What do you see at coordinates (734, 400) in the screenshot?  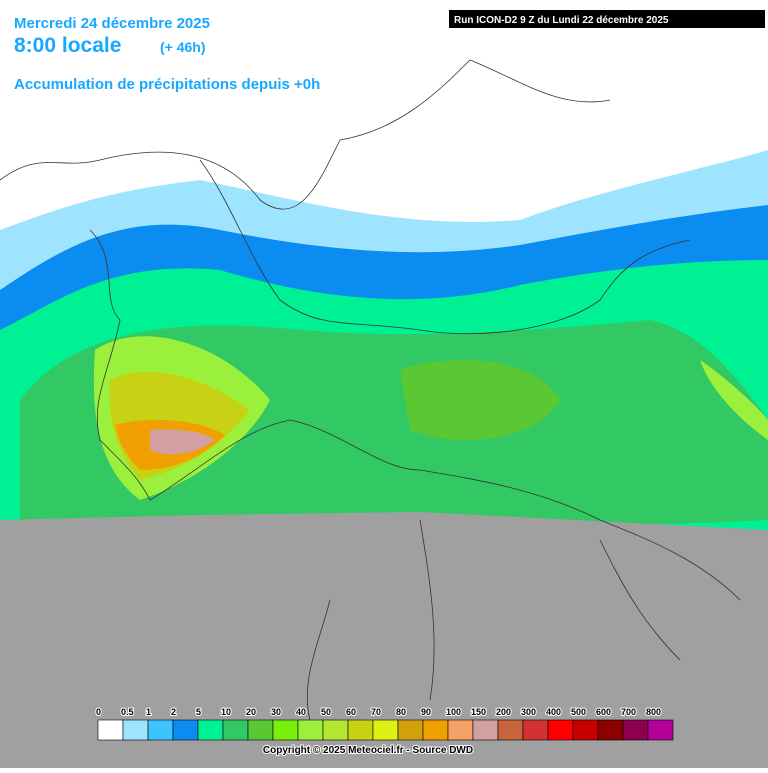 I see `area-coast` at bounding box center [734, 400].